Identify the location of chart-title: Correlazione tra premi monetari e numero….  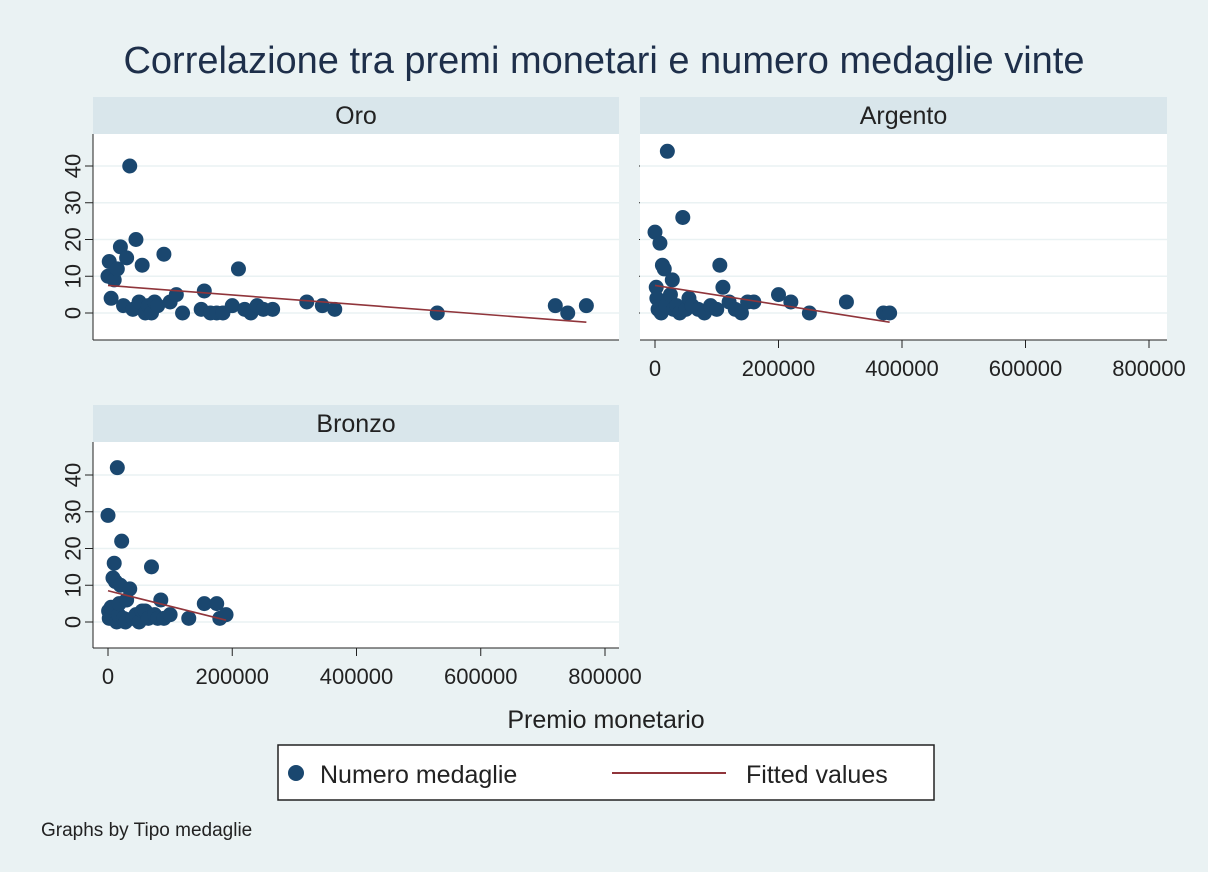
(603, 61).